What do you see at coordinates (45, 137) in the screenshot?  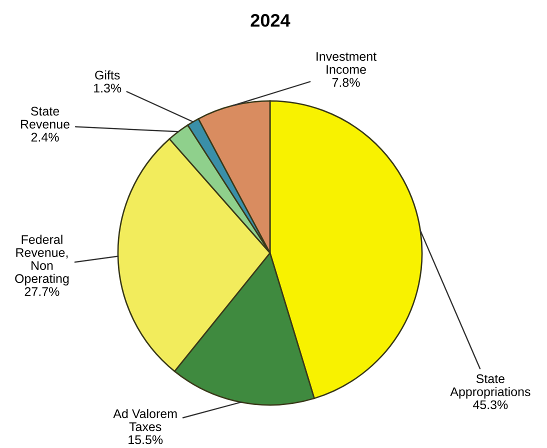 I see `data-label: 2.4%` at bounding box center [45, 137].